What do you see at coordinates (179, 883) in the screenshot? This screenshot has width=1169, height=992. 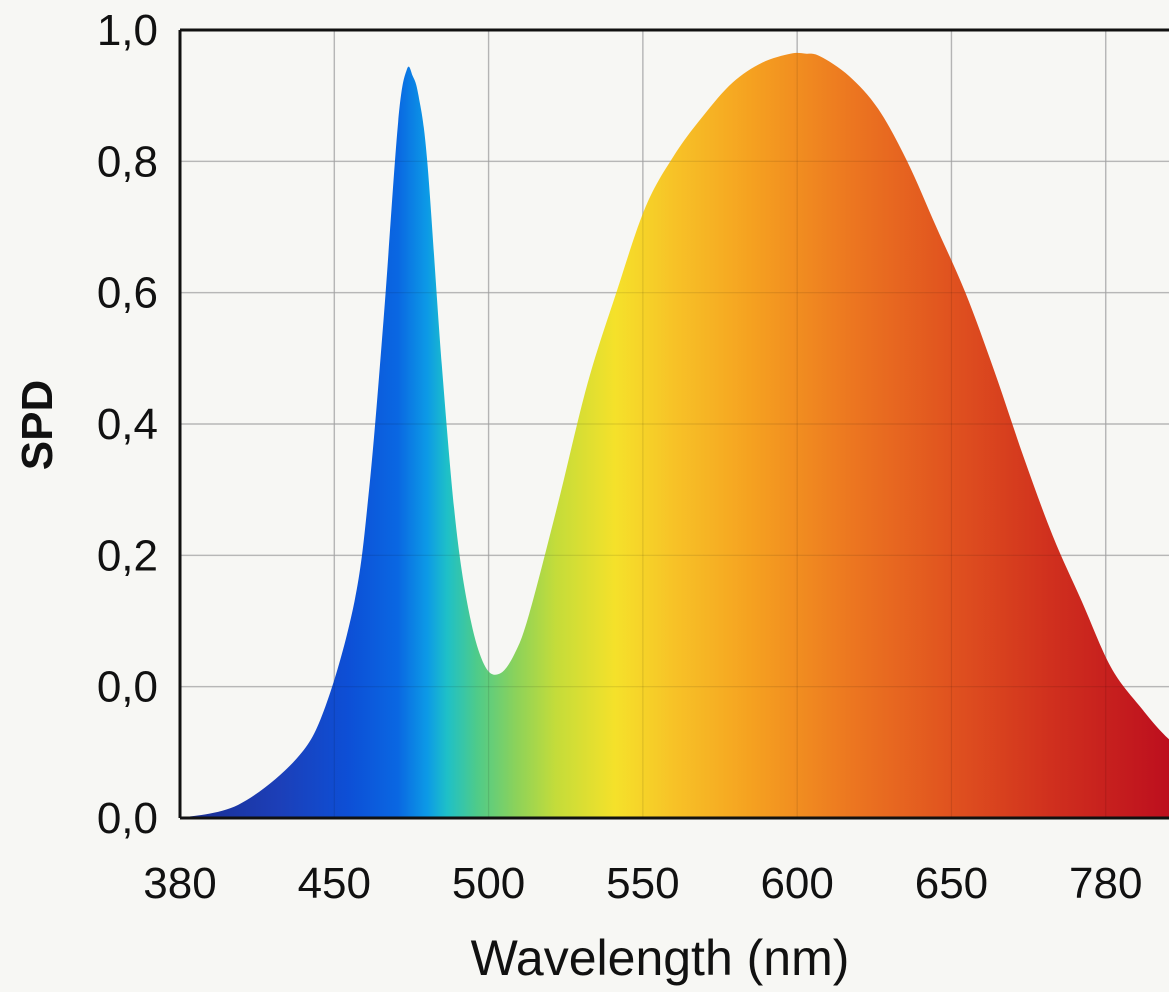 I see `x-tick-label: 380` at bounding box center [179, 883].